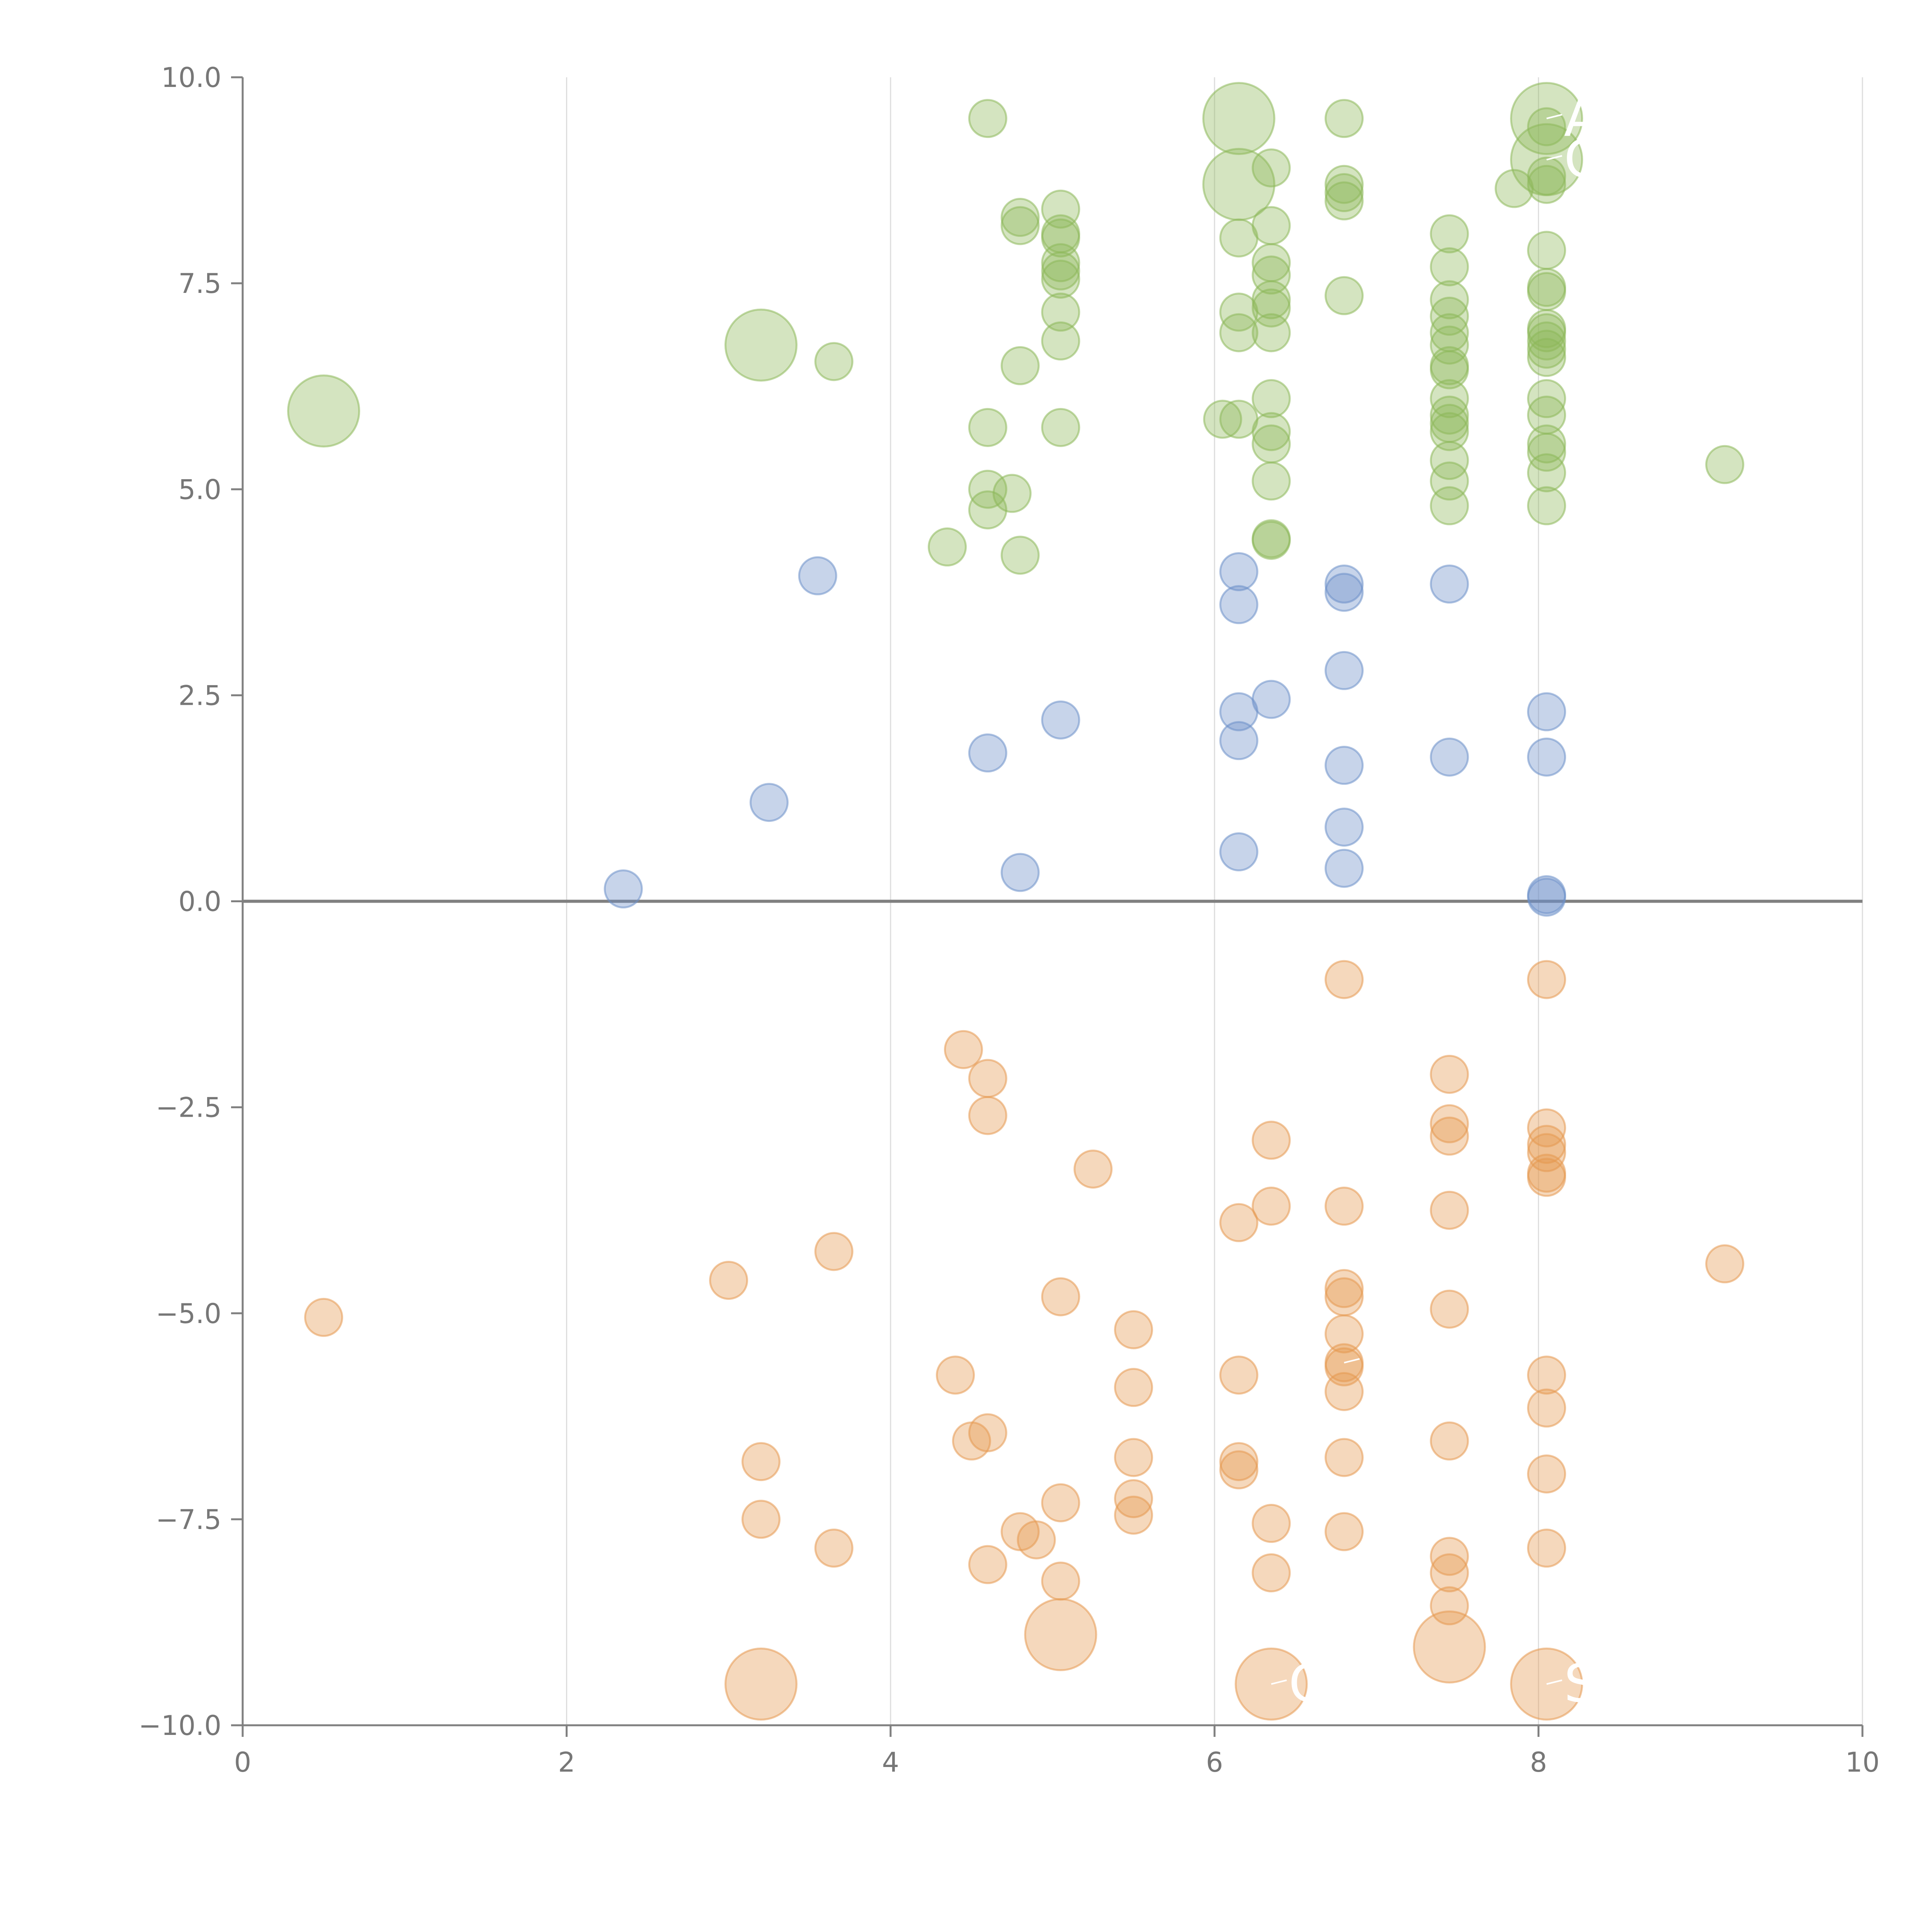  What do you see at coordinates (1582, 159) in the screenshot?
I see `annotation-label: C` at bounding box center [1582, 159].